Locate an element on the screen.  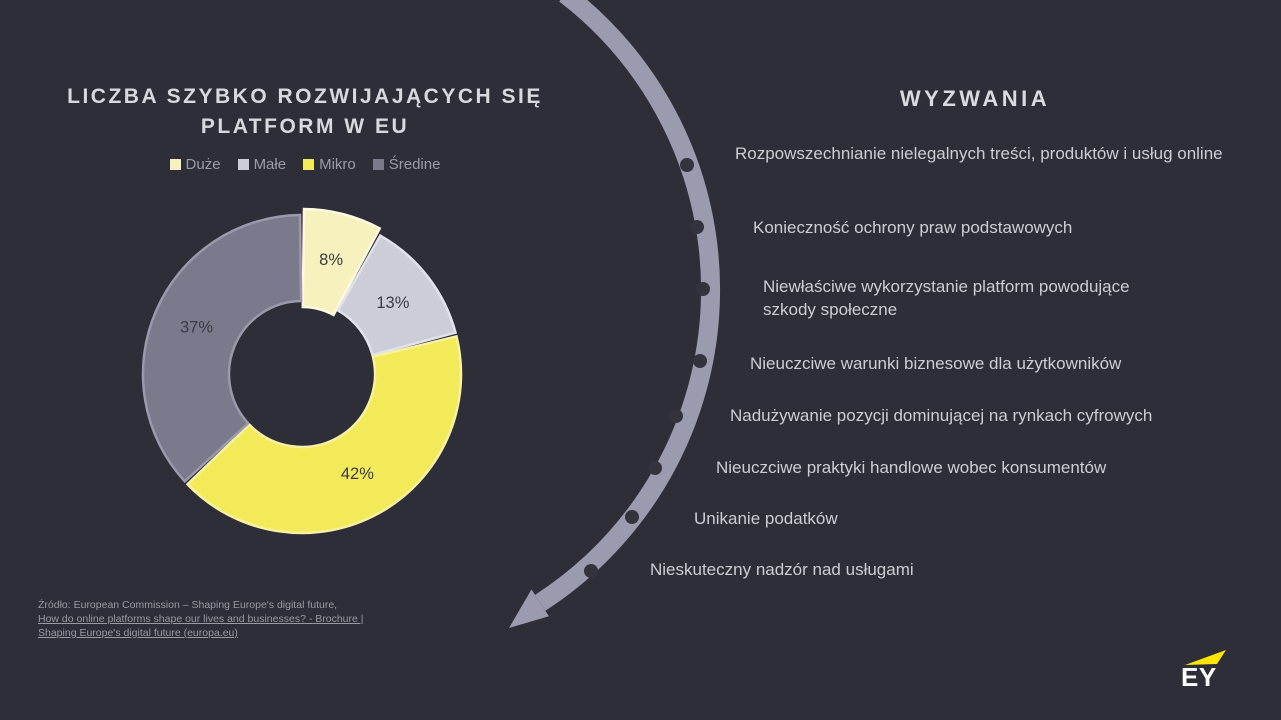
legend-item-mikro: Mikro is located at coordinates (329, 164).